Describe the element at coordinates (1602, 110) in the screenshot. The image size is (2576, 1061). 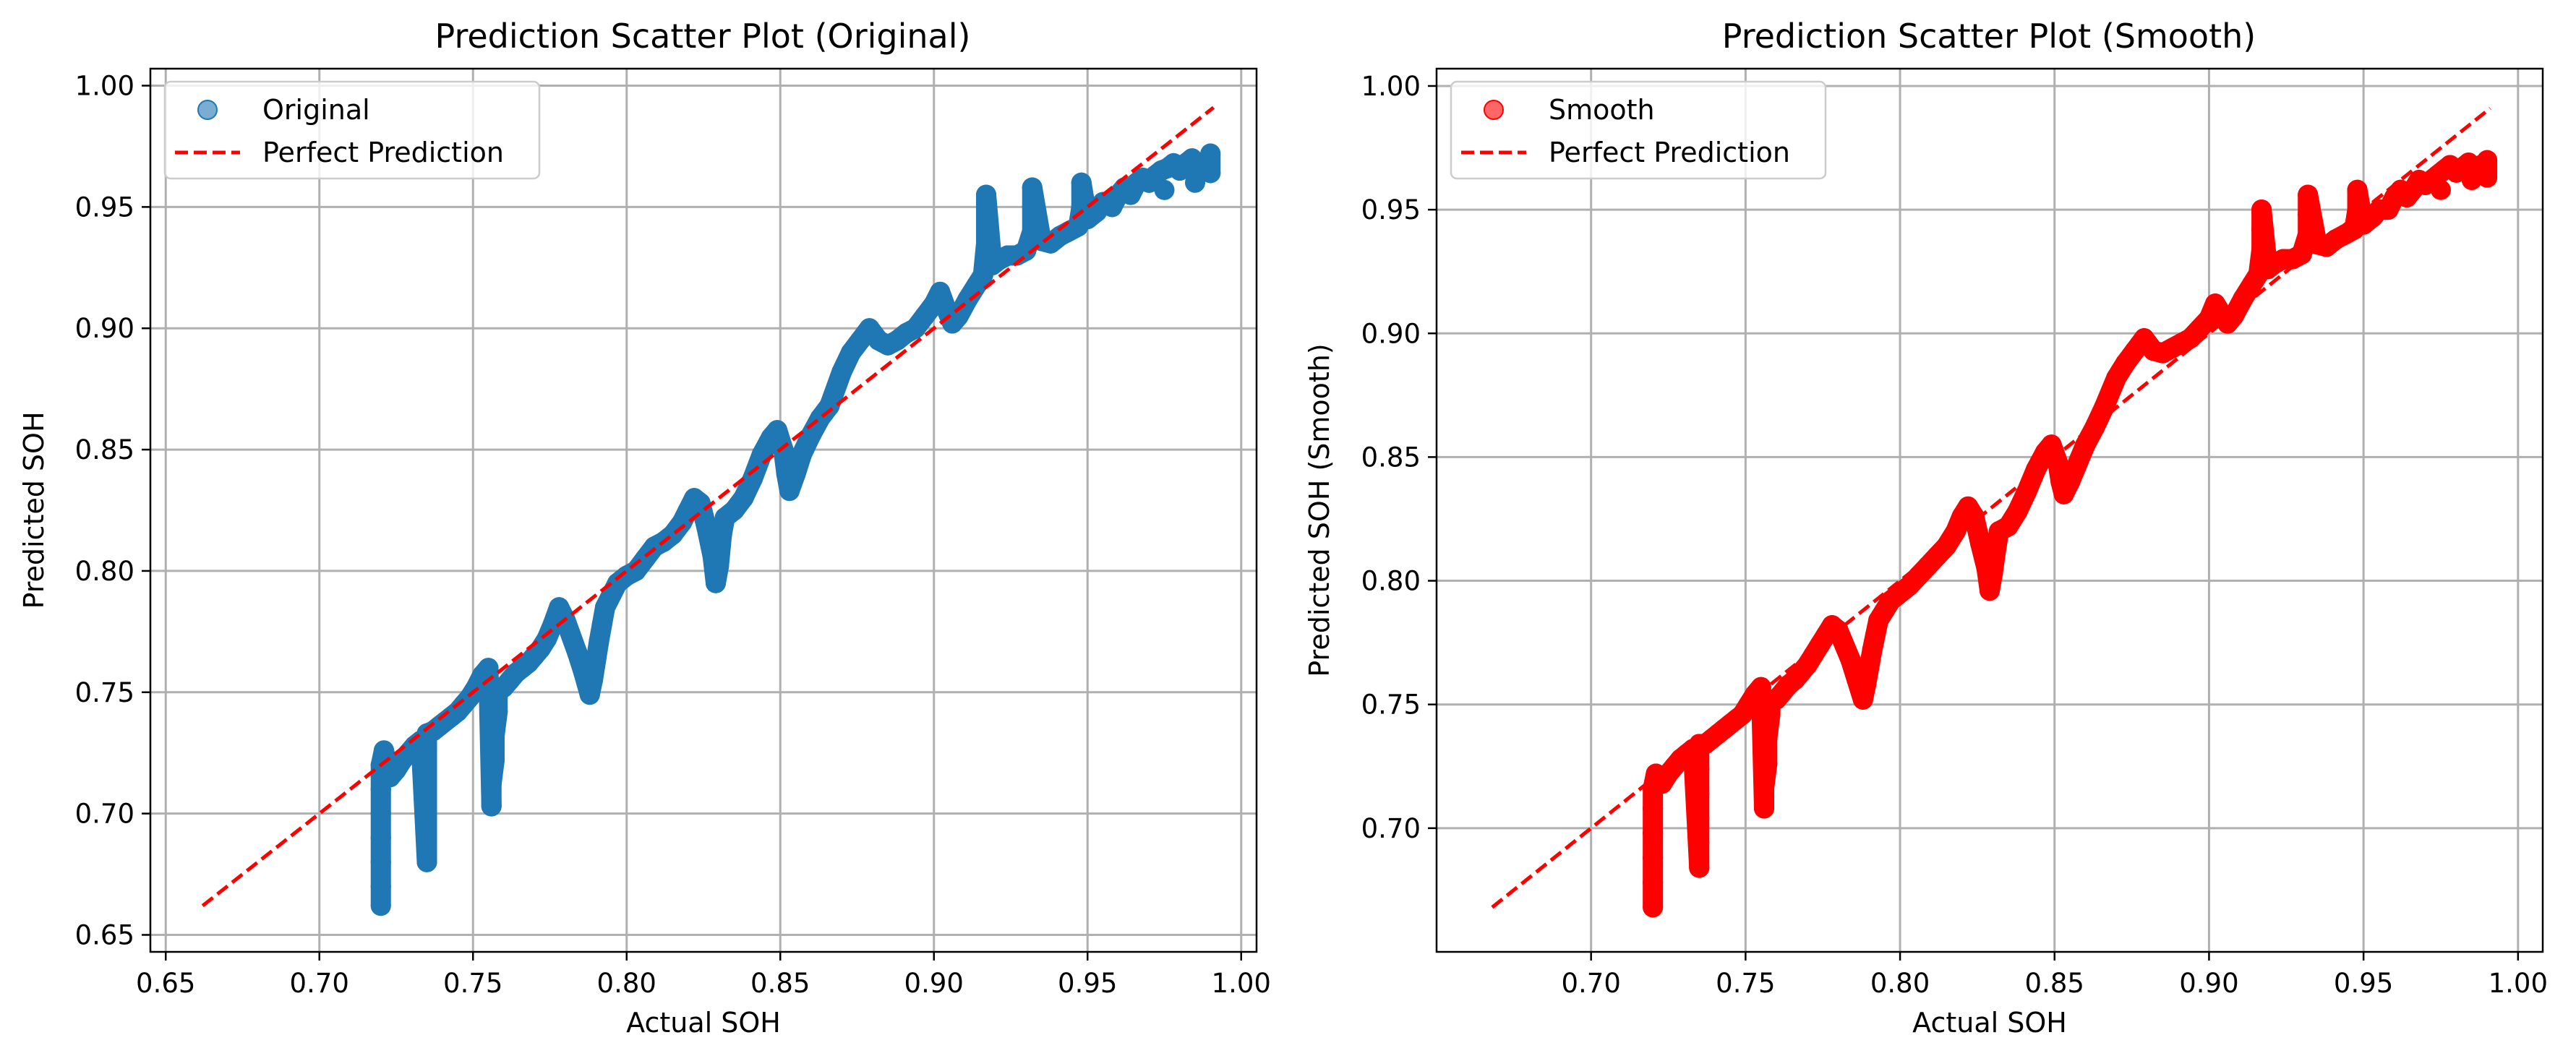
I see `legend-label-smooth: Smooth` at that location.